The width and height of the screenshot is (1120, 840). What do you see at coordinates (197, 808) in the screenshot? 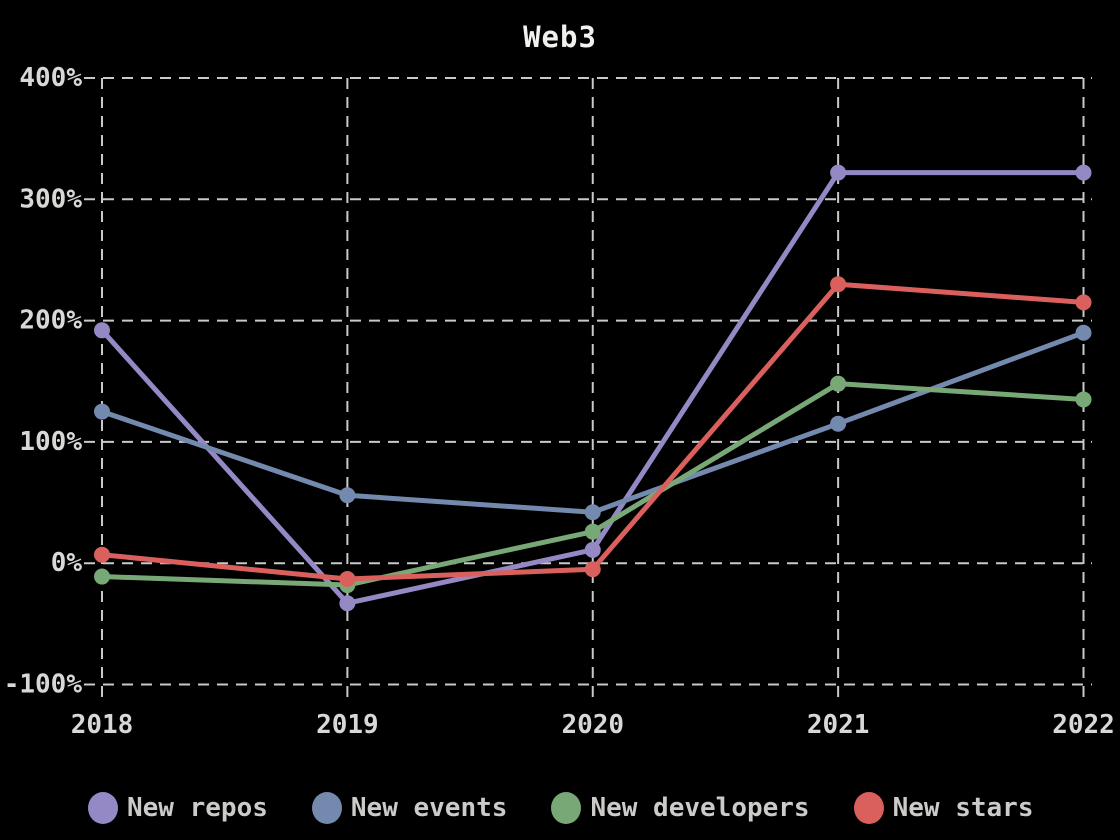
I see `legend-label-new-repos: New repos` at bounding box center [197, 808].